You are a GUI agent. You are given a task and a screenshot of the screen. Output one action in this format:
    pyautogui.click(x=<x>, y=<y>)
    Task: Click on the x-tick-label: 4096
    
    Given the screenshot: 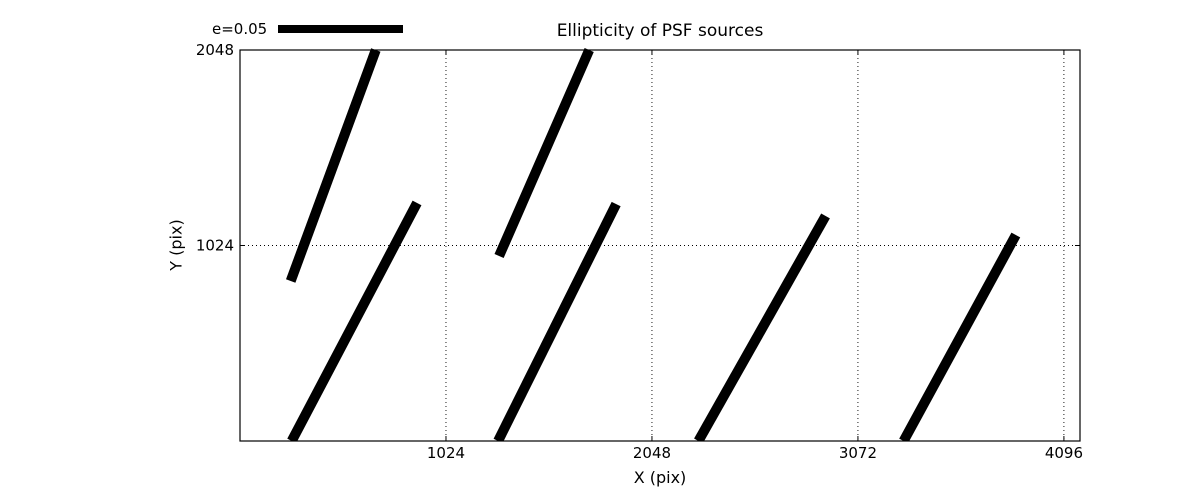 What is the action you would take?
    pyautogui.click(x=1064, y=453)
    